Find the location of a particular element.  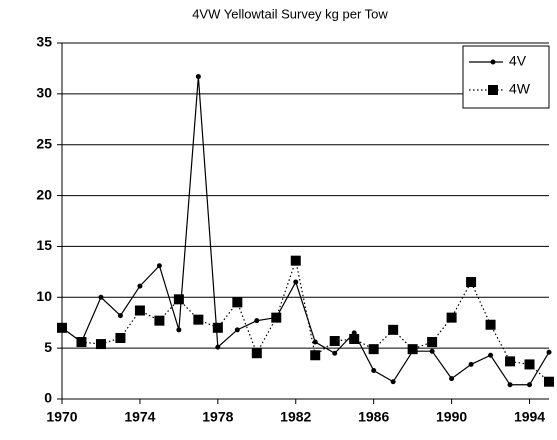

y-tick-label: 15 is located at coordinates (44, 245).